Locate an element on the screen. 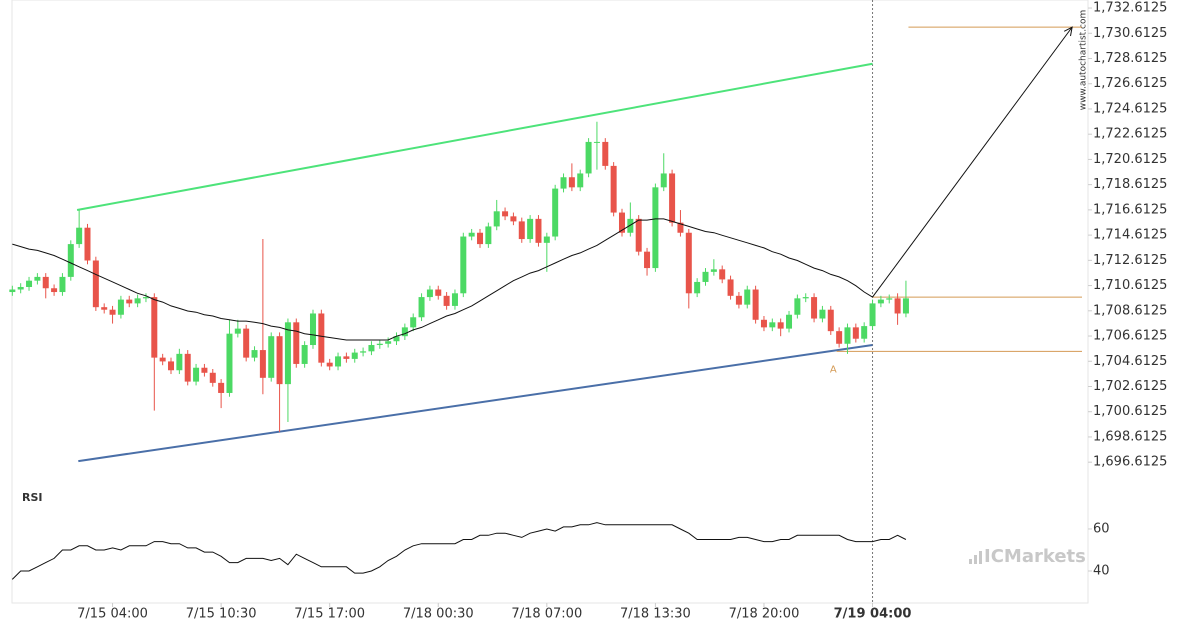 This screenshot has width=1200, height=630. y-tick-label: 1,704.6125 is located at coordinates (1130, 361).